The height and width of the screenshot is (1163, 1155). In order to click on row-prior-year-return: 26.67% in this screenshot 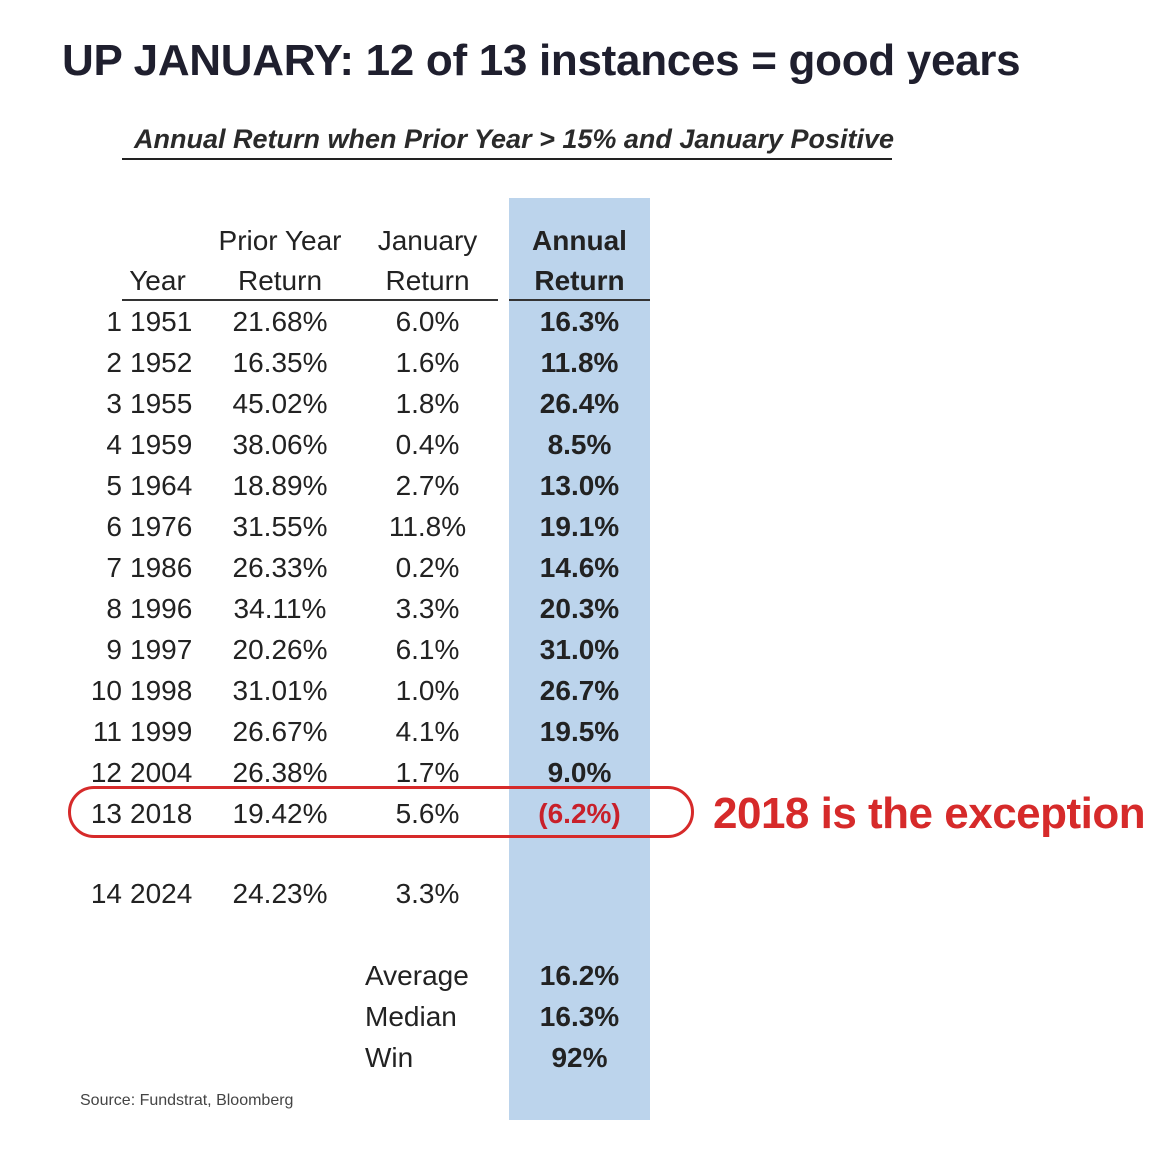, I will do `click(280, 731)`.